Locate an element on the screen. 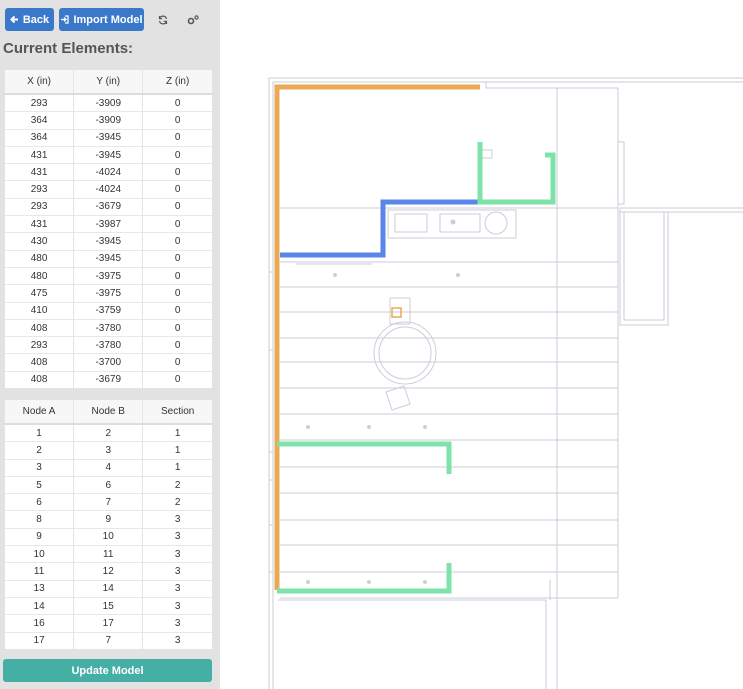 The image size is (743, 689). table-row: 431 -3987 0 is located at coordinates (107, 224).